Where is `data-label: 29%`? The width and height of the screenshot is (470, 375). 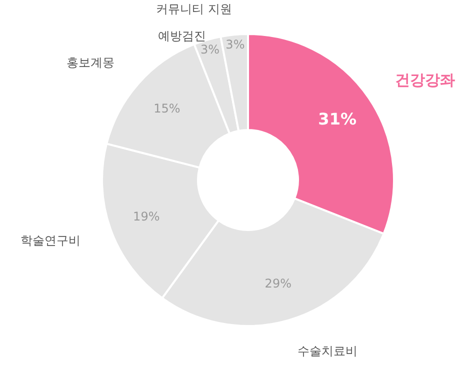 data-label: 29% is located at coordinates (278, 283).